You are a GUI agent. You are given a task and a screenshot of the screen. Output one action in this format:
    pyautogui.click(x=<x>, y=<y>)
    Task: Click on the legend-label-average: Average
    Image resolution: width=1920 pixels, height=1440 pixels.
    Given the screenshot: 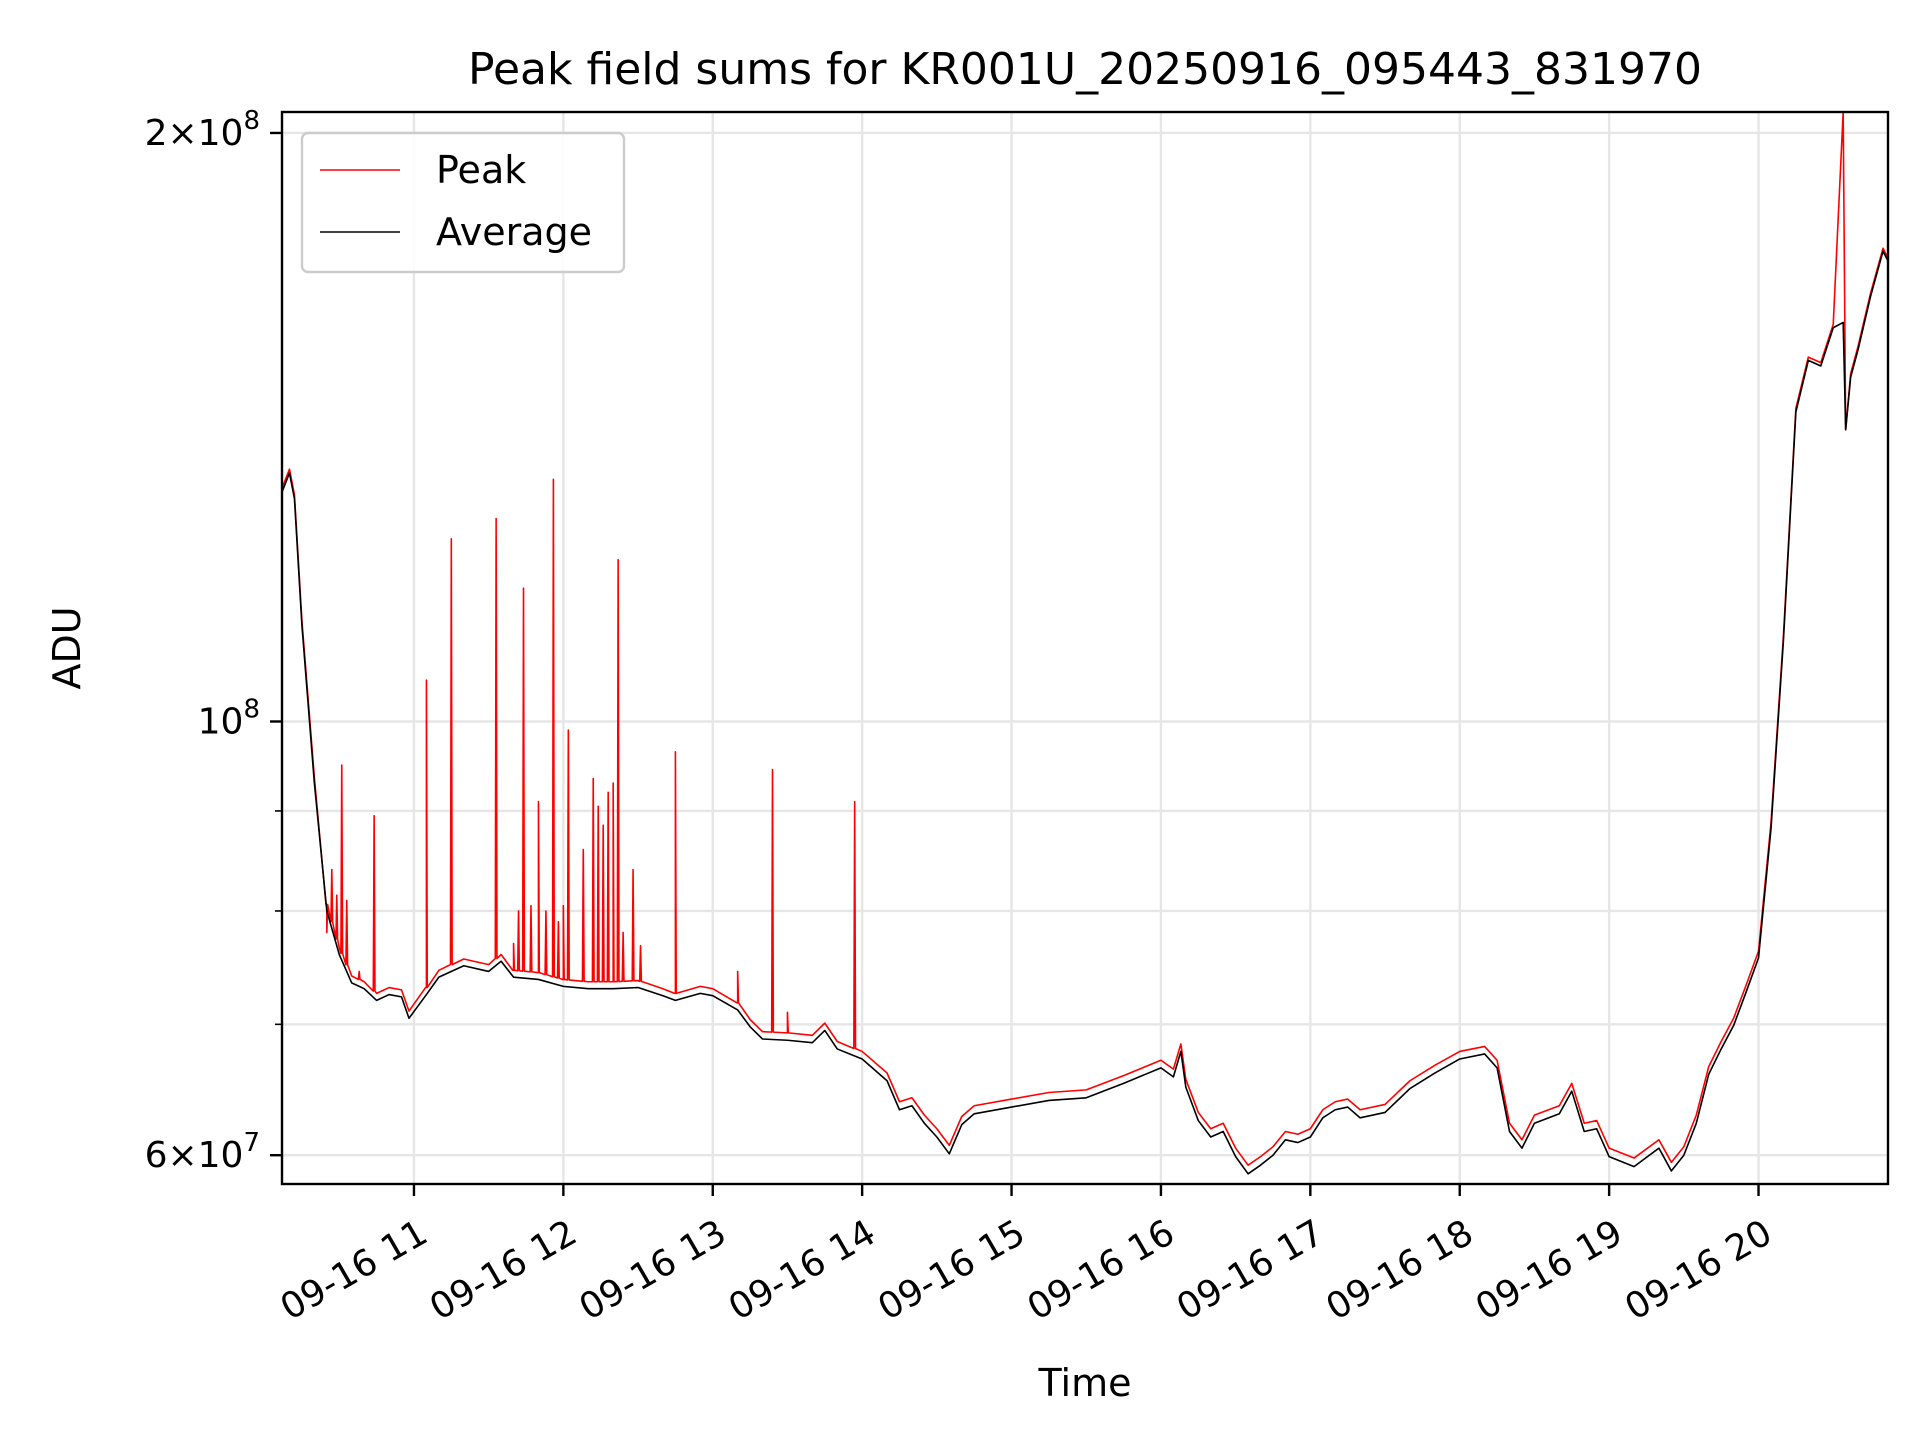 What is the action you would take?
    pyautogui.click(x=514, y=232)
    